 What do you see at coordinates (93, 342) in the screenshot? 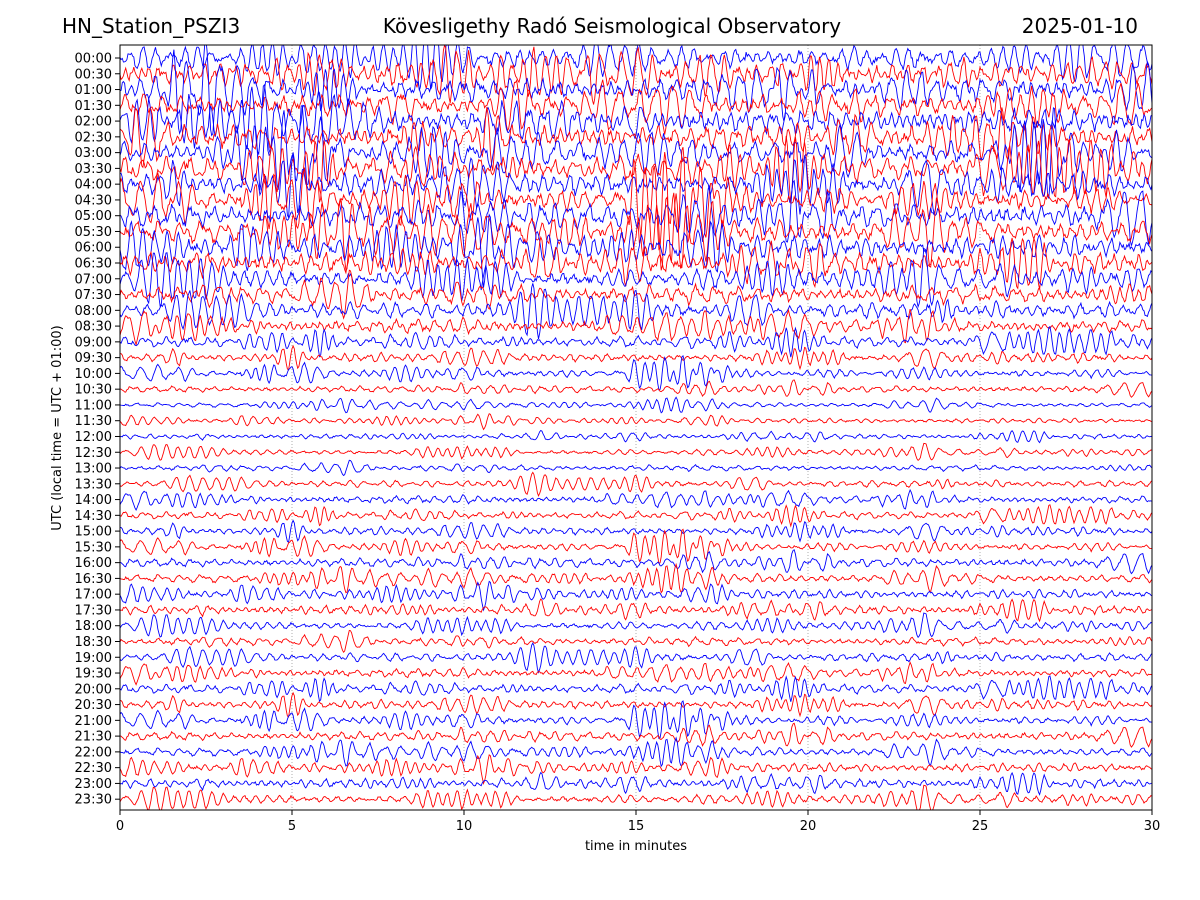
I see `y-tick-label-0900: 09:00` at bounding box center [93, 342].